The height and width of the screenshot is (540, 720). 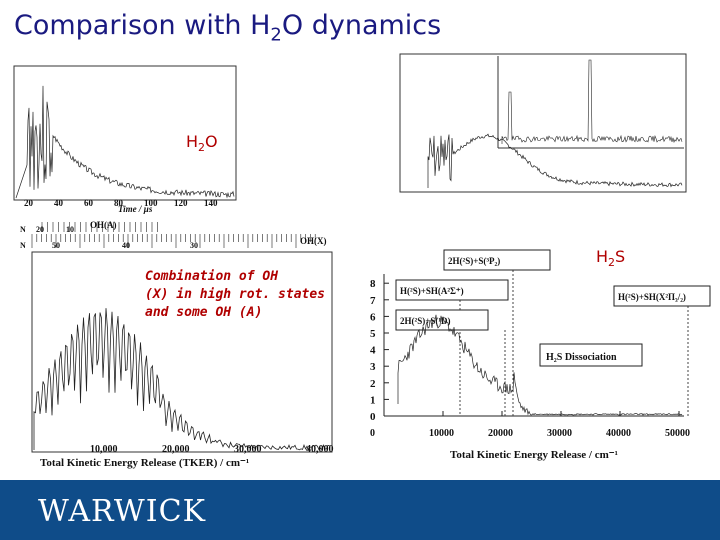 What do you see at coordinates (40, 229) in the screenshot?
I see `oh-comb-tick-label: 20` at bounding box center [40, 229].